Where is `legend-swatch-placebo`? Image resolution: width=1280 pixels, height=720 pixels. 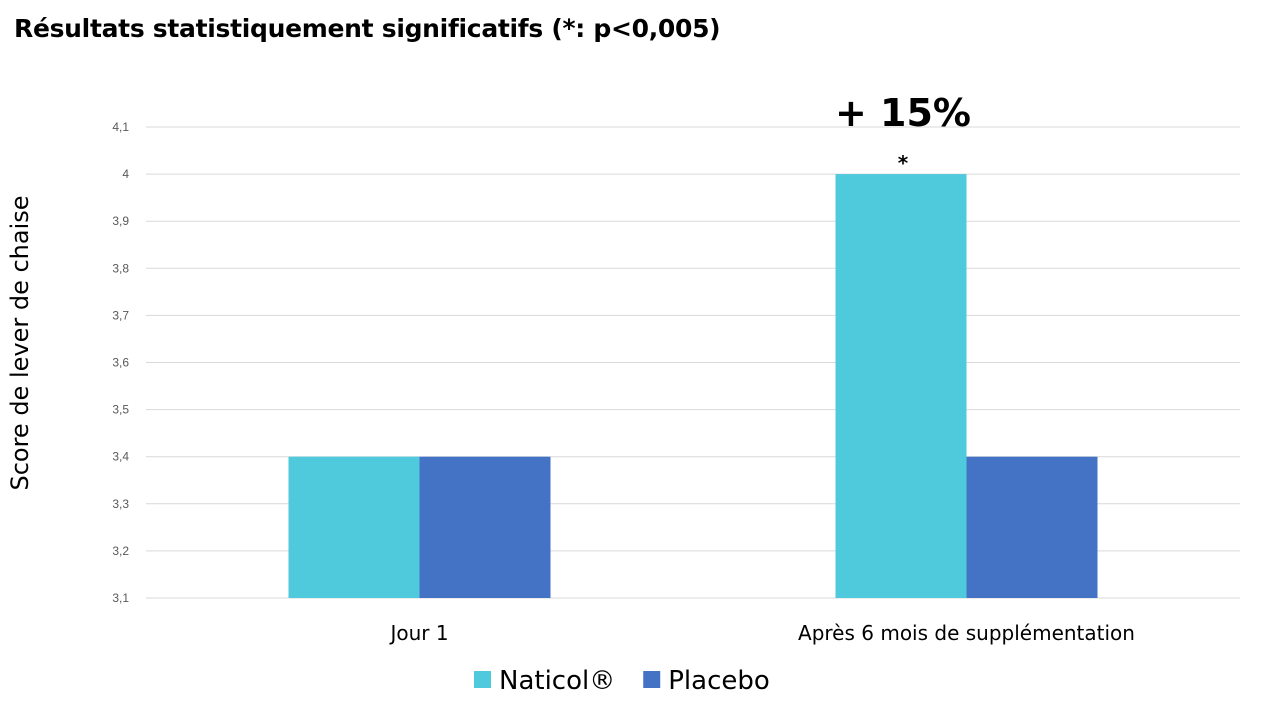 legend-swatch-placebo is located at coordinates (652, 679).